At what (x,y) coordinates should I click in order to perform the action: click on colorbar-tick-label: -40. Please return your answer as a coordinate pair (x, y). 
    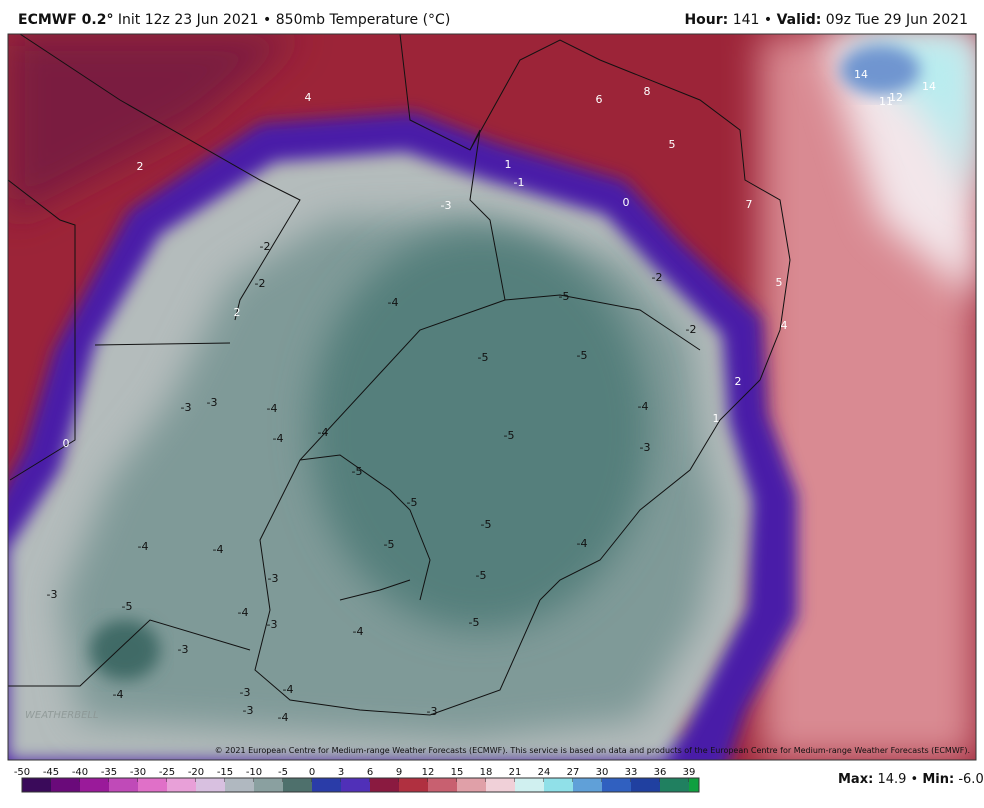
    Looking at the image, I should click on (80, 772).